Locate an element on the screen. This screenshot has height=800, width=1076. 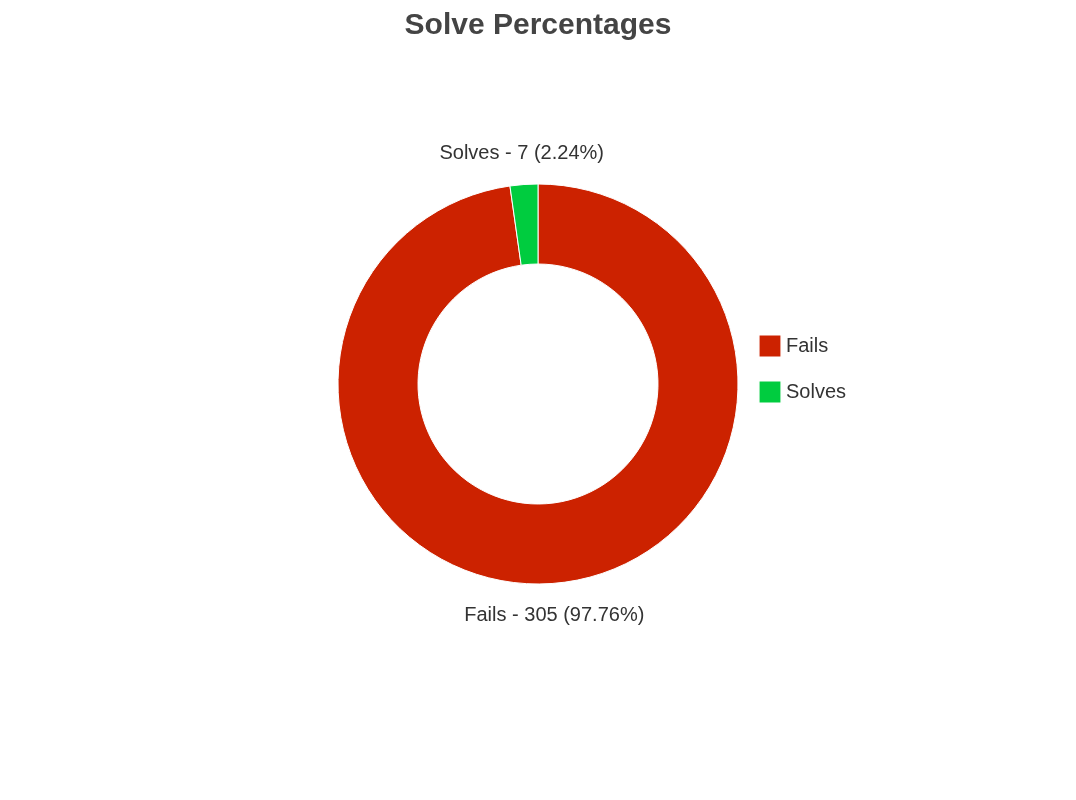
chart-title: Solve Percentages is located at coordinates (538, 23).